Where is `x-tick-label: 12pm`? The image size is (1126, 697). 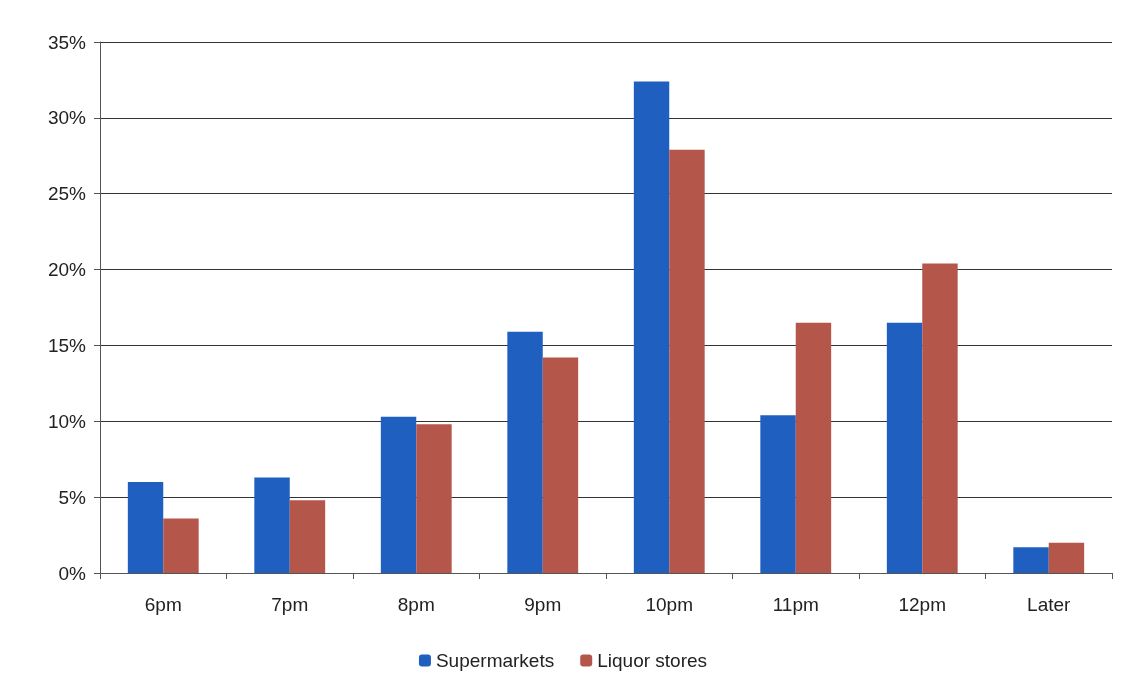 x-tick-label: 12pm is located at coordinates (922, 604).